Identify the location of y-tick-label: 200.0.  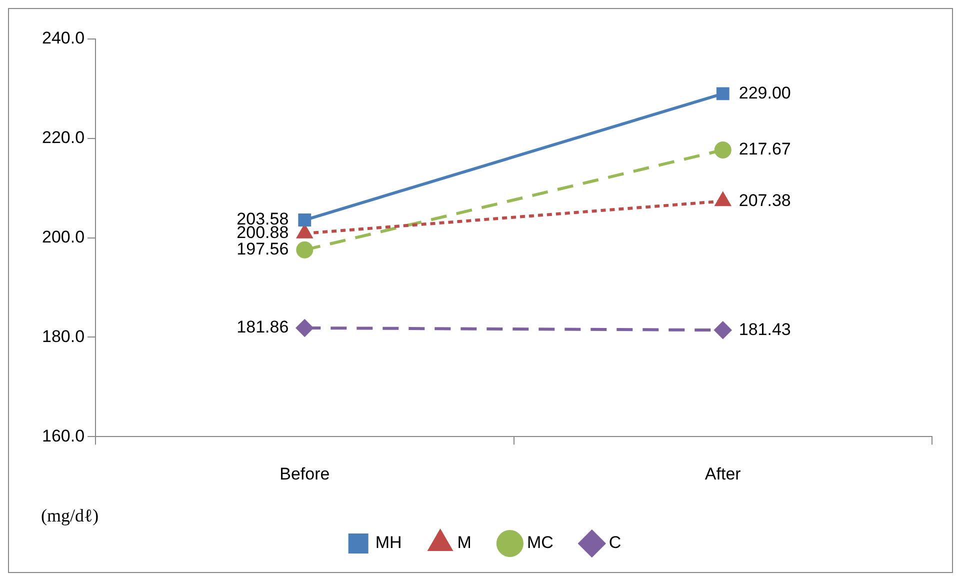
(63, 236).